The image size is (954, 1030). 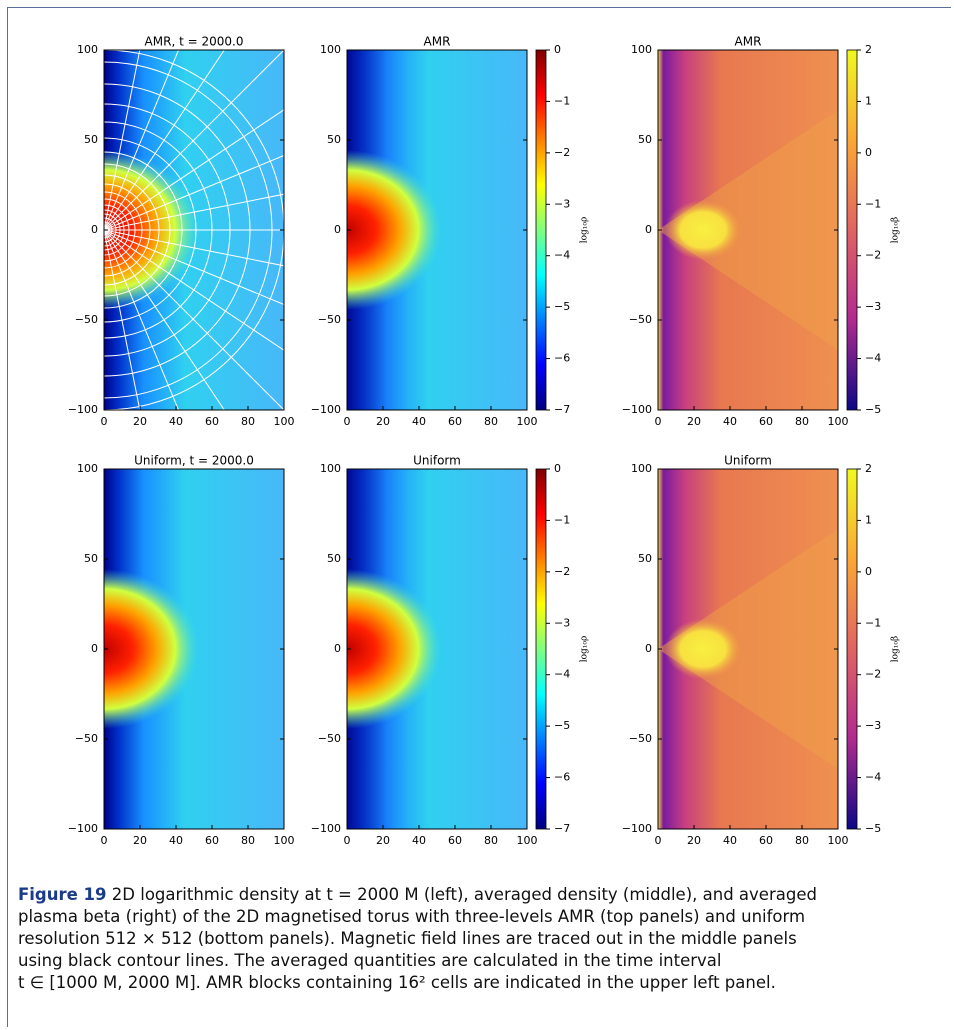 I want to click on panel-title: Uniform, so click(x=748, y=461).